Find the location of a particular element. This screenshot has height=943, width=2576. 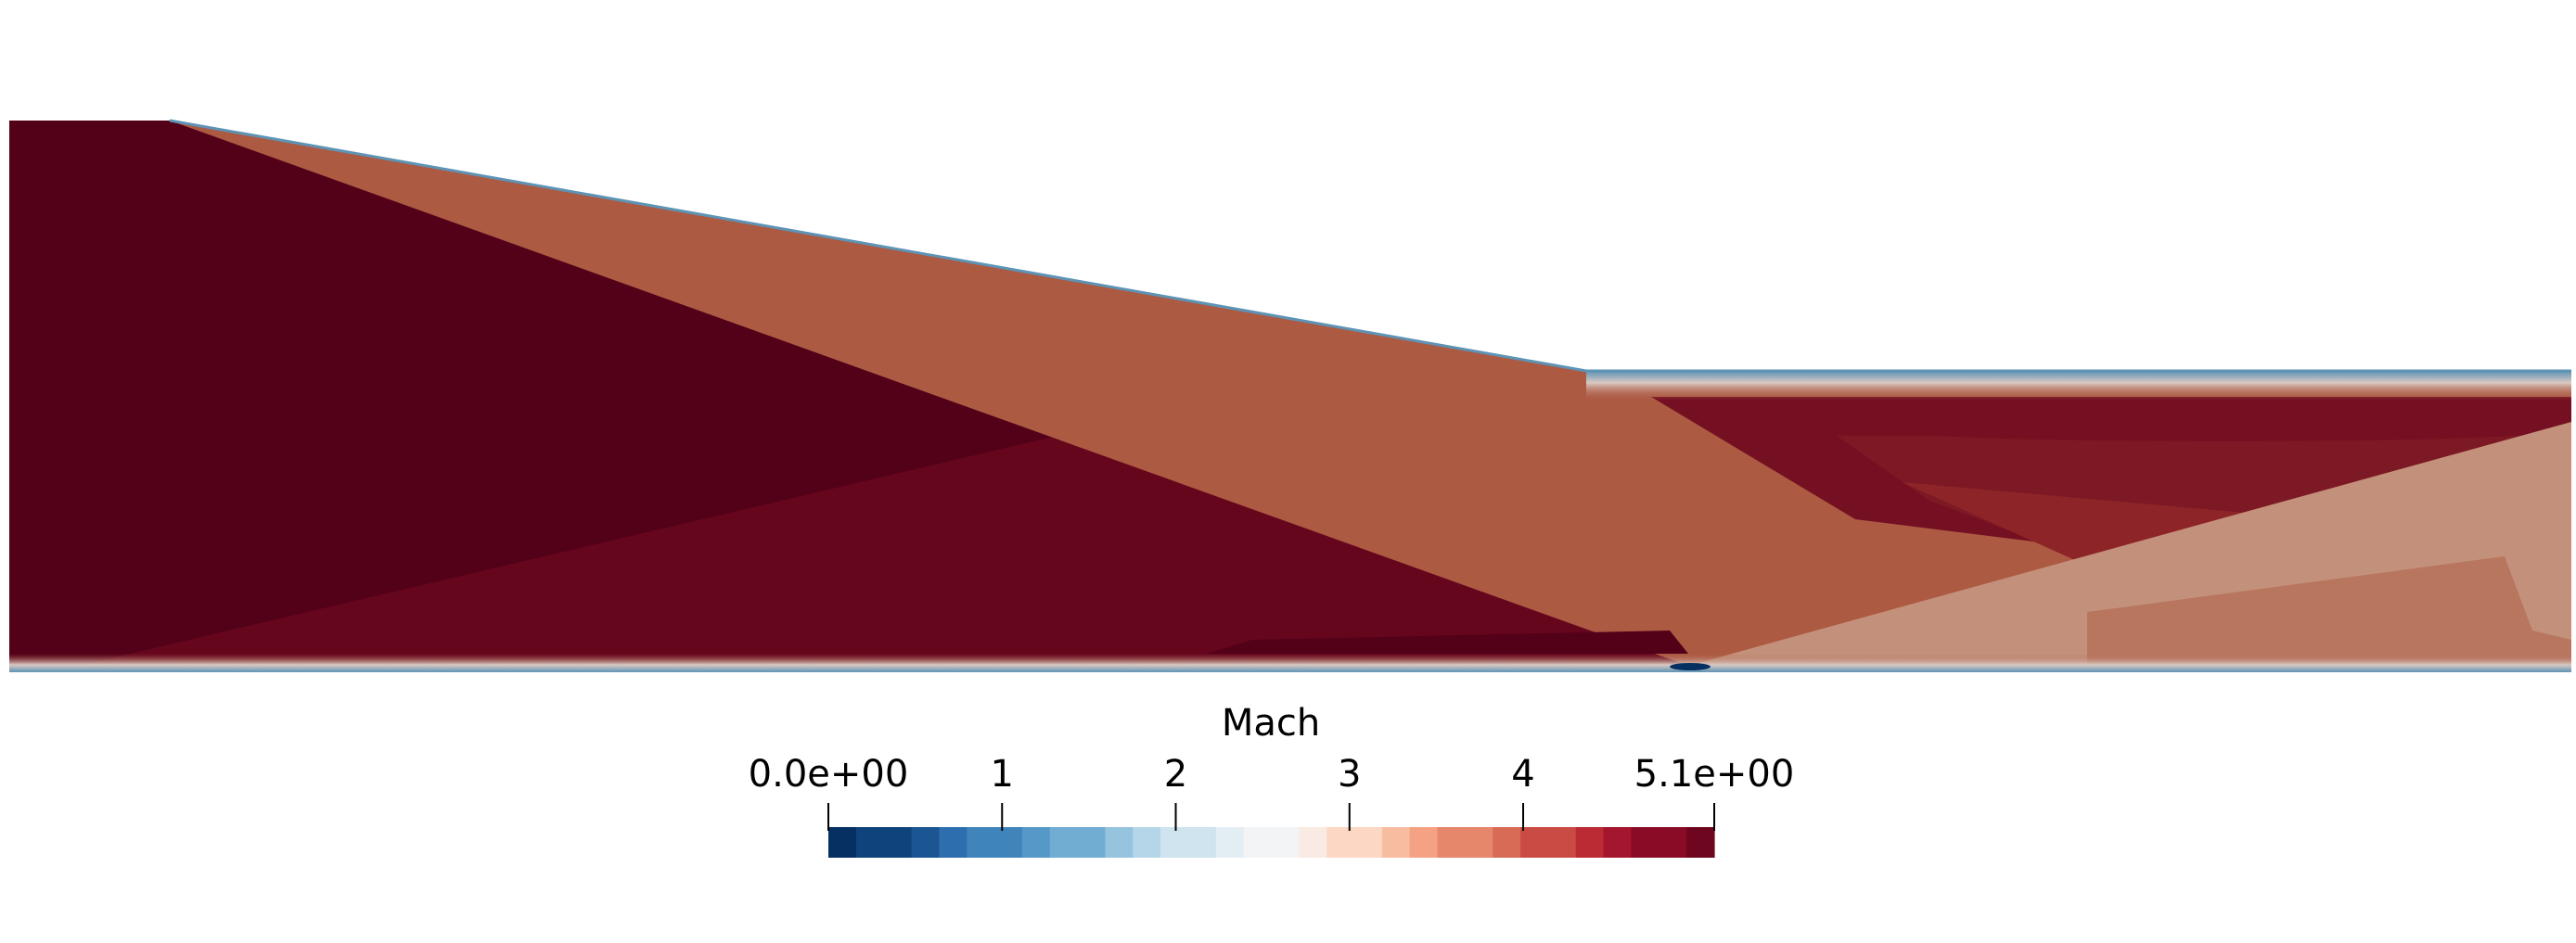

colorbar-tick-labels: 1 2 3 4 is located at coordinates (1263, 774).